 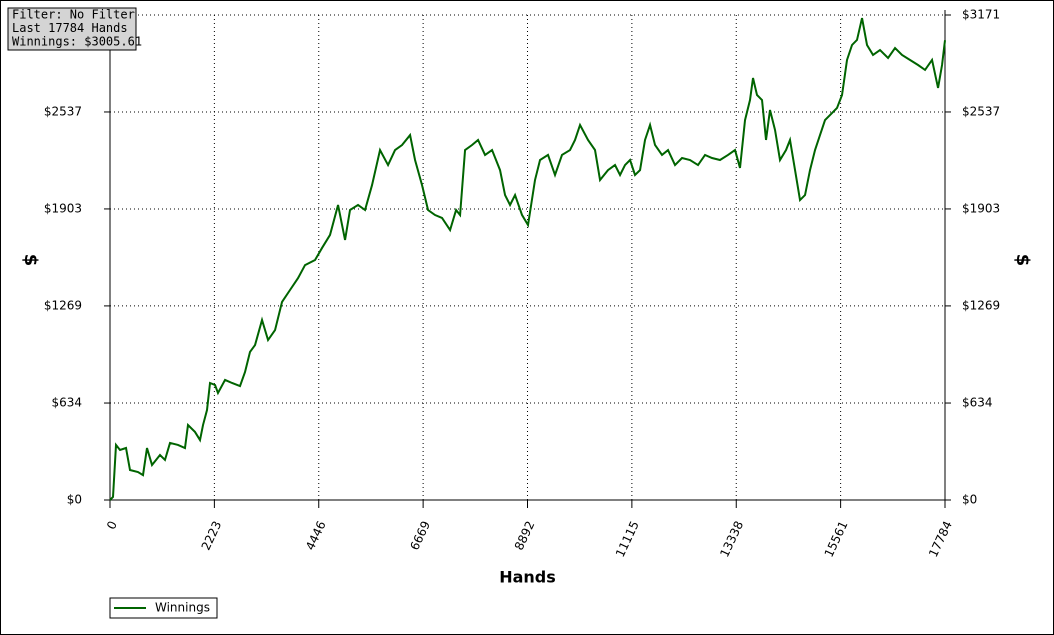 What do you see at coordinates (981, 111) in the screenshot?
I see `y2-tick-label: $2537` at bounding box center [981, 111].